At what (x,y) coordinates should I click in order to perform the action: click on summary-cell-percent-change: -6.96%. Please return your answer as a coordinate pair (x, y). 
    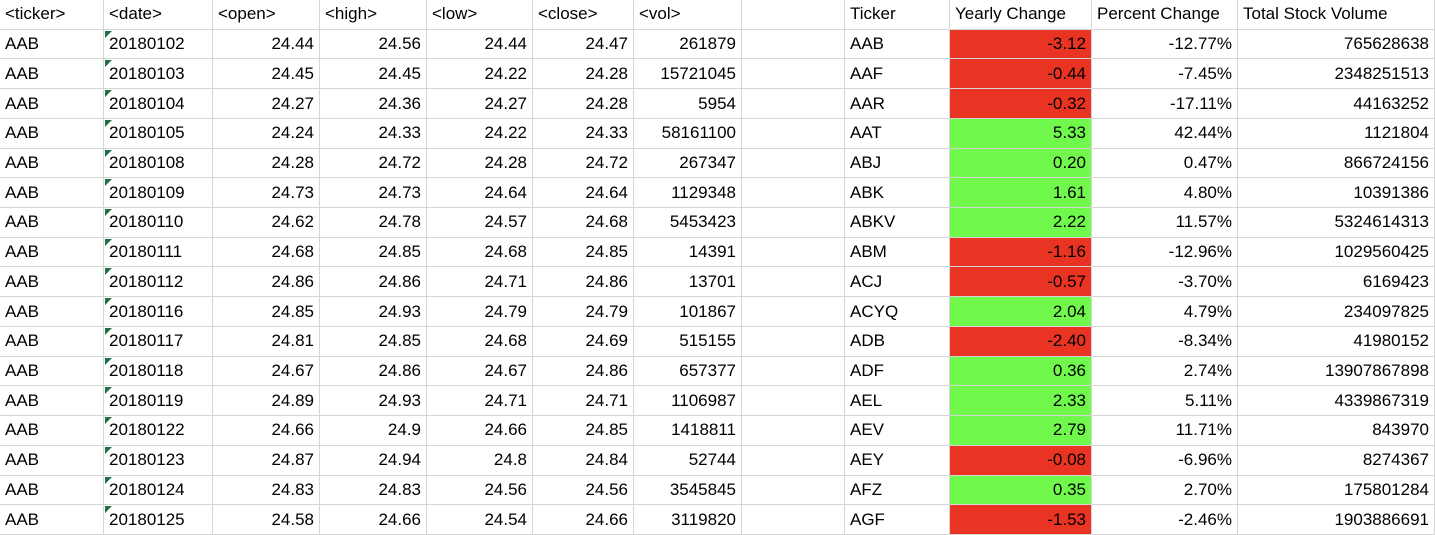
    Looking at the image, I should click on (1165, 460).